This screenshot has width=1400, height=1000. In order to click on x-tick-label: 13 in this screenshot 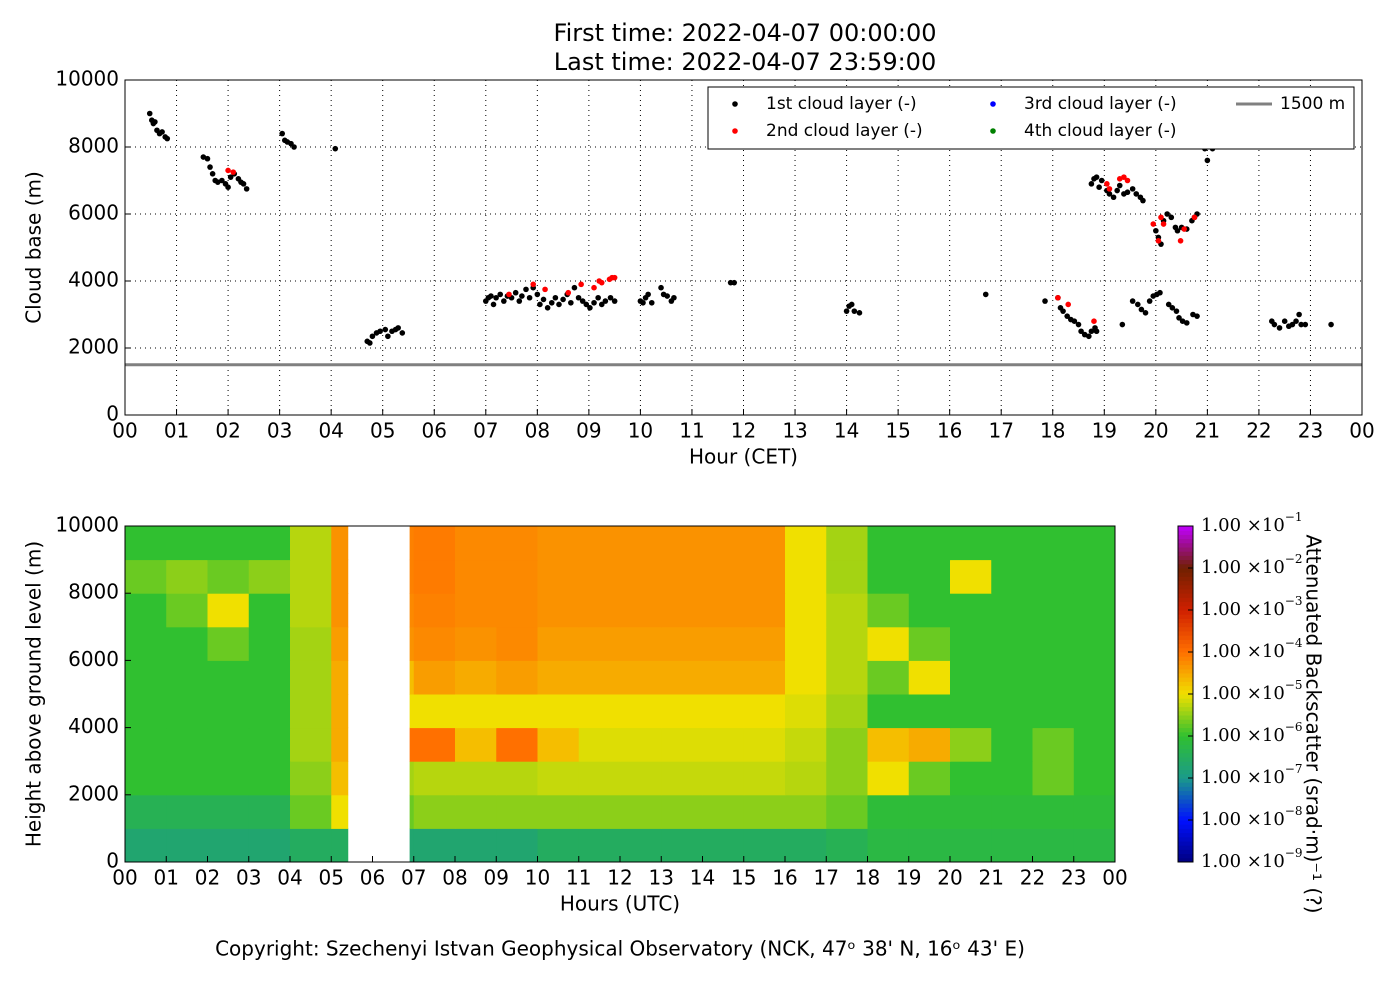, I will do `click(794, 431)`.